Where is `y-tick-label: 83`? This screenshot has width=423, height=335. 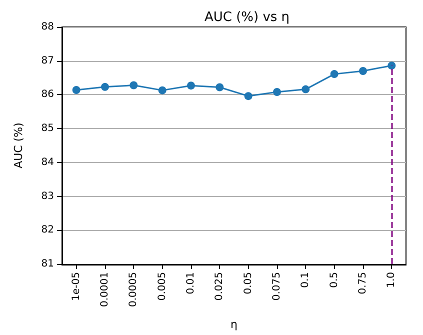
y-tick-label: 83 is located at coordinates (47, 196).